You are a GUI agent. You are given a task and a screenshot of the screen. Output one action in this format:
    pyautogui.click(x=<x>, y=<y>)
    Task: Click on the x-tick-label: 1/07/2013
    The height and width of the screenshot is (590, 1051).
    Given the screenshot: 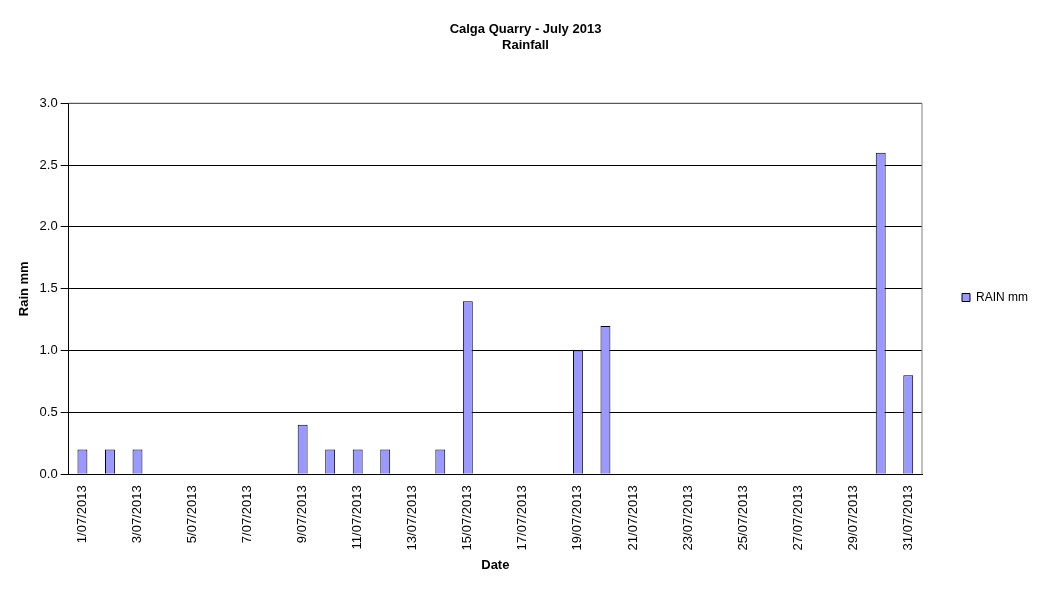 What is the action you would take?
    pyautogui.click(x=82, y=514)
    